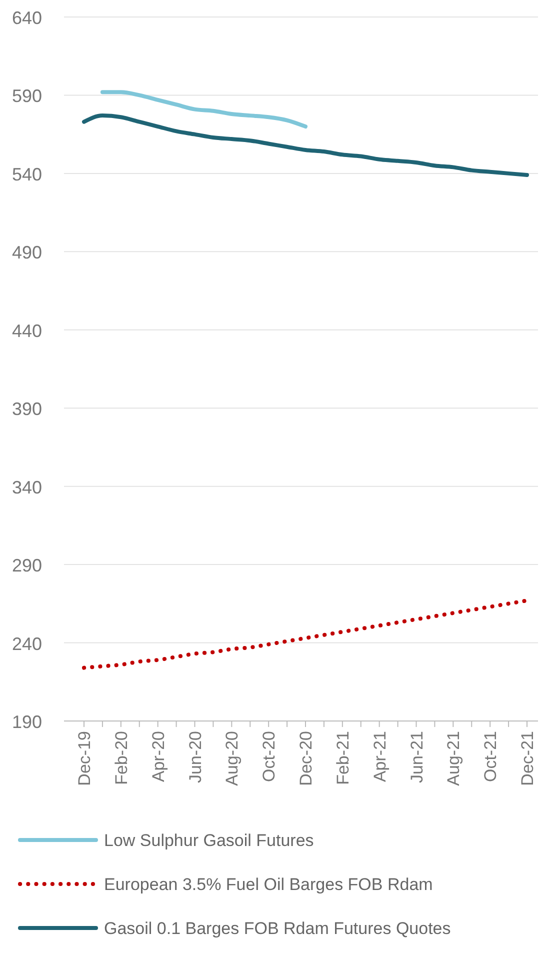 The width and height of the screenshot is (550, 980). I want to click on x-tick-label: Aug-20, so click(232, 758).